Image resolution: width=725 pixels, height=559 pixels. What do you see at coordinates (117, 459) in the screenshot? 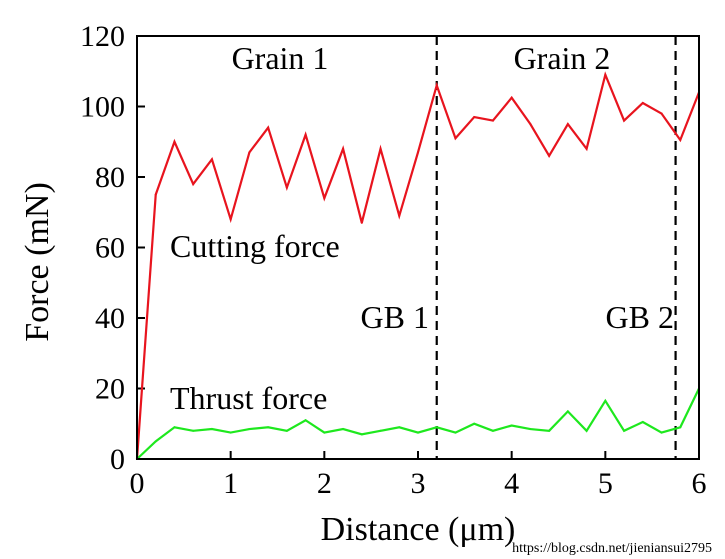
I see `y-tick-label: 0` at bounding box center [117, 459].